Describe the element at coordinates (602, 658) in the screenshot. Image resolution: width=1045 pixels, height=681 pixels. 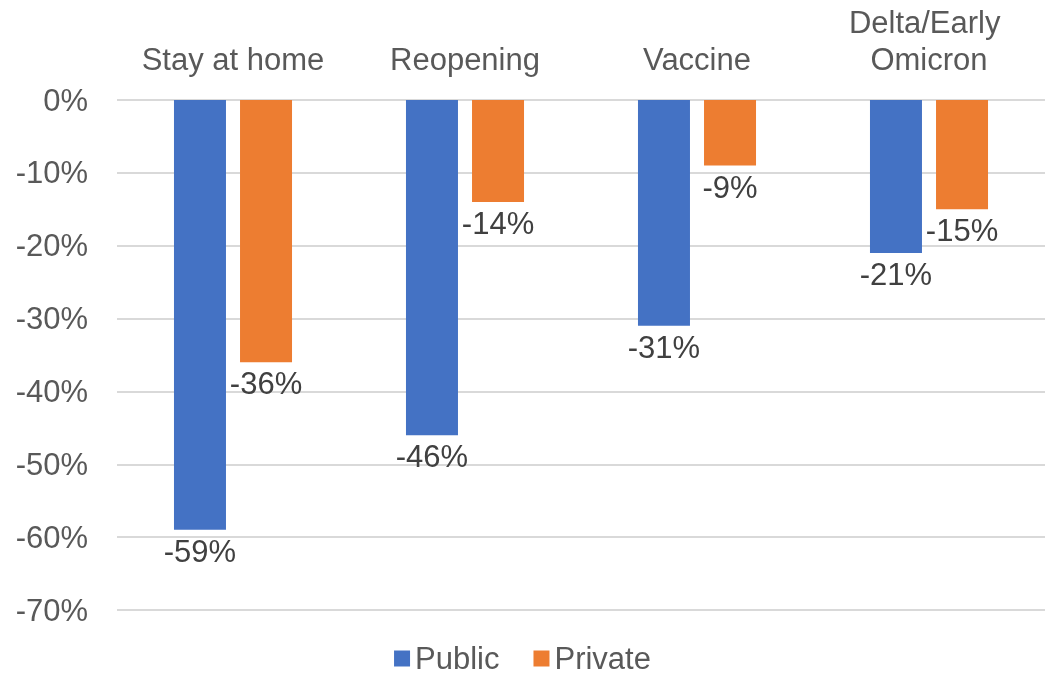
I see `legend-label: Private` at that location.